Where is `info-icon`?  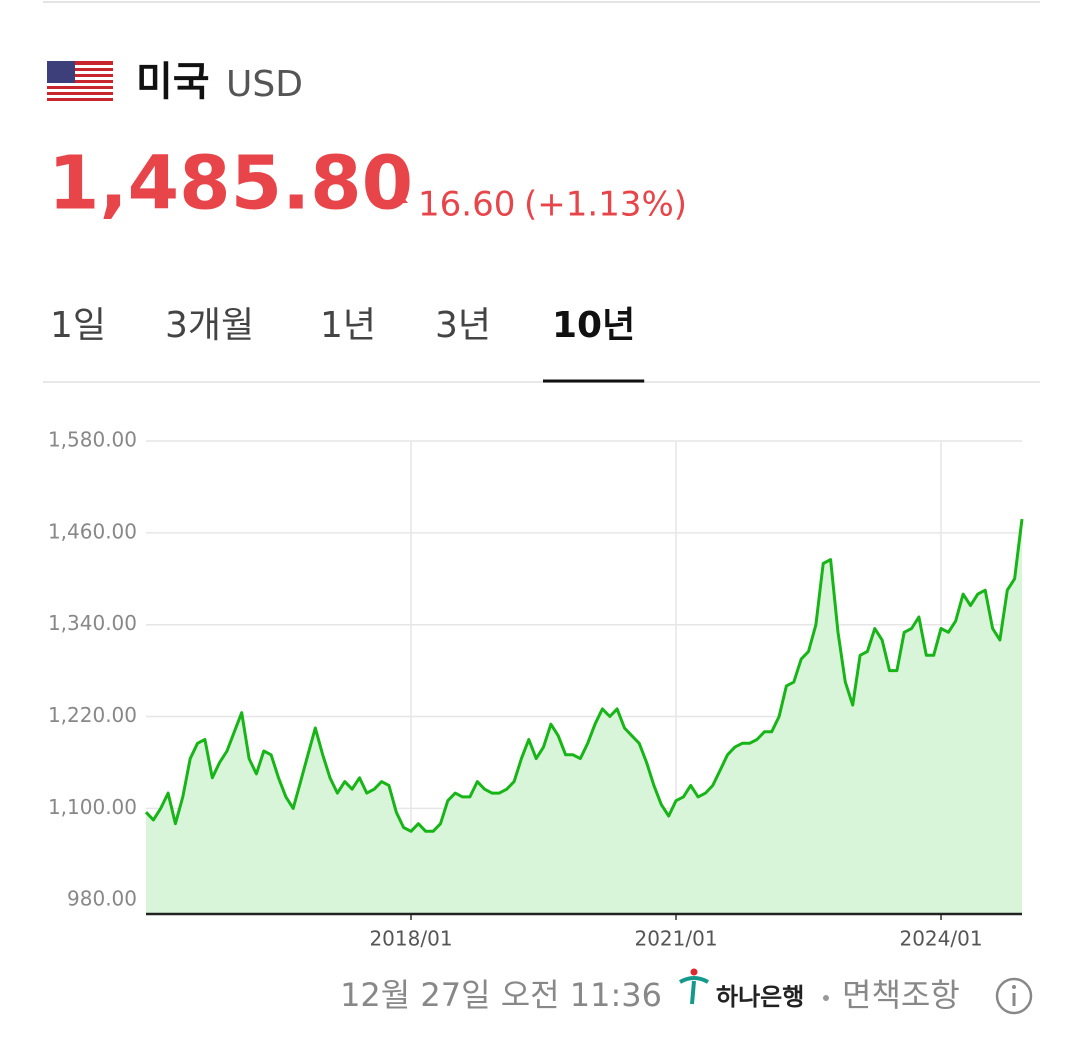
info-icon is located at coordinates (1014, 996).